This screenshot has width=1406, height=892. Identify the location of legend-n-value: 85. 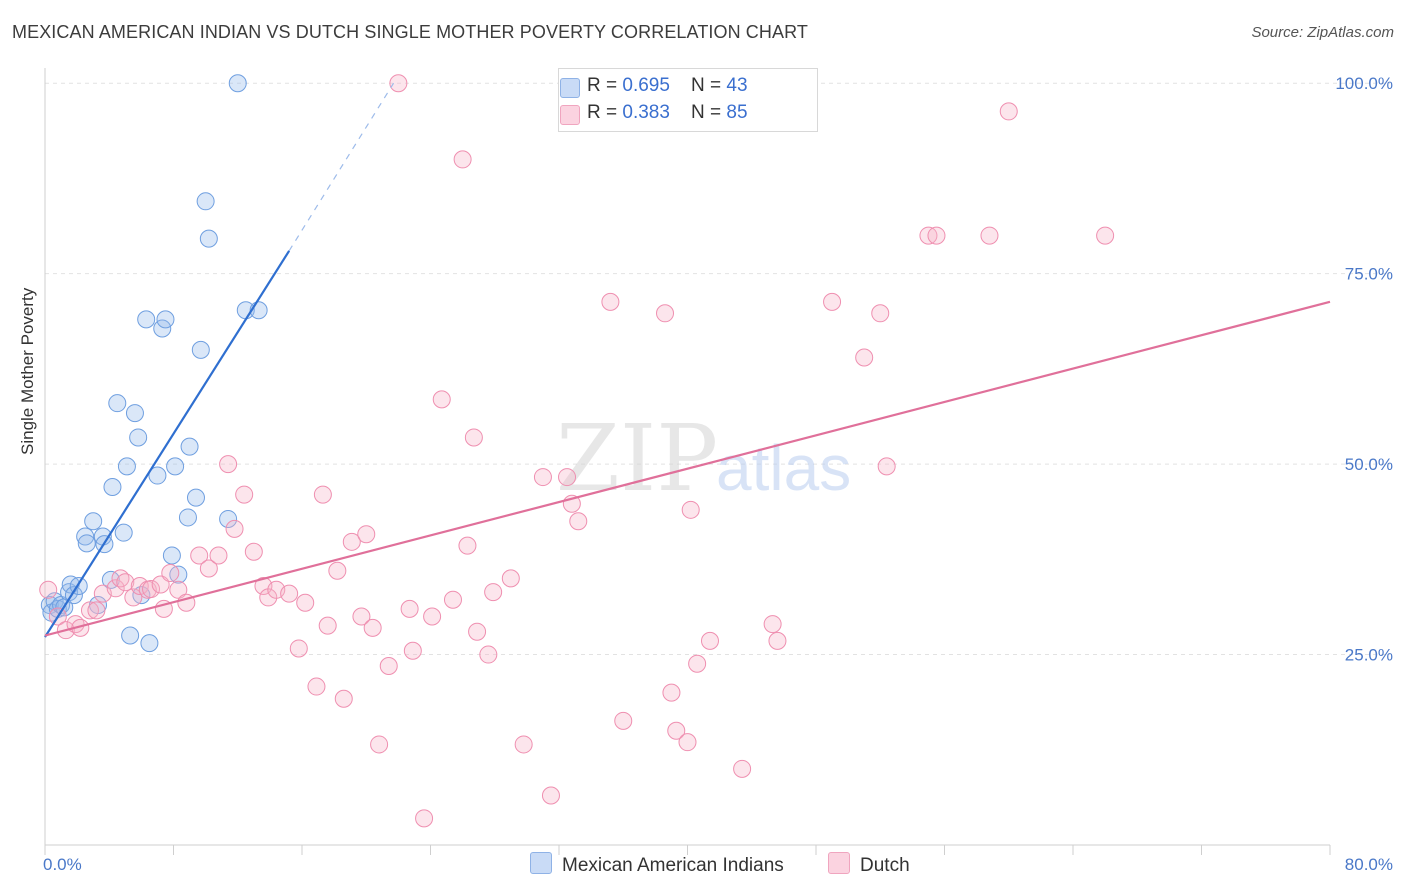
(737, 112).